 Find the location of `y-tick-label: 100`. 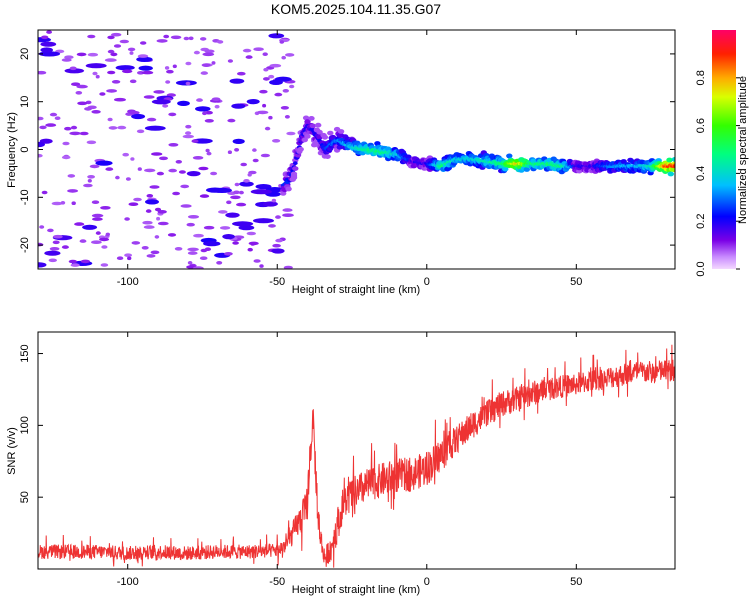

y-tick-label: 100 is located at coordinates (25, 425).